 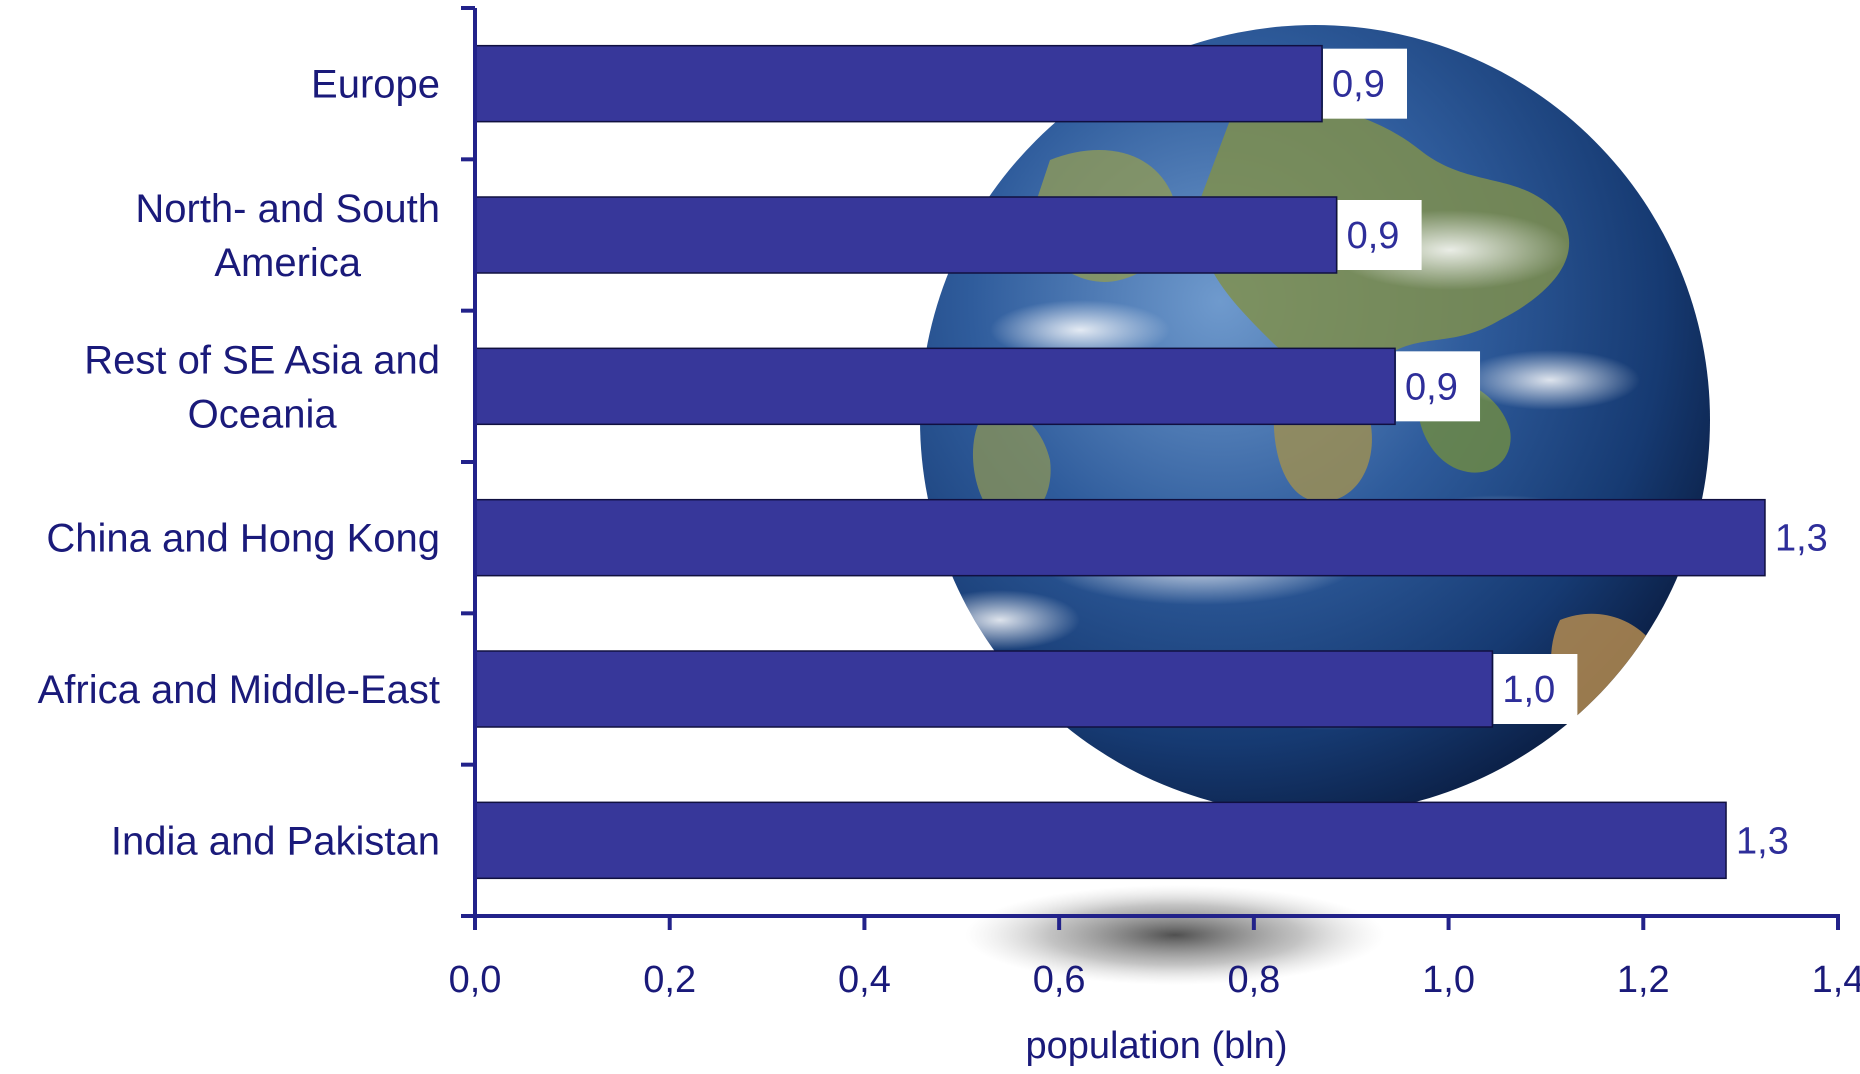 I want to click on x-tick-label: 0,6, so click(x=1059, y=980).